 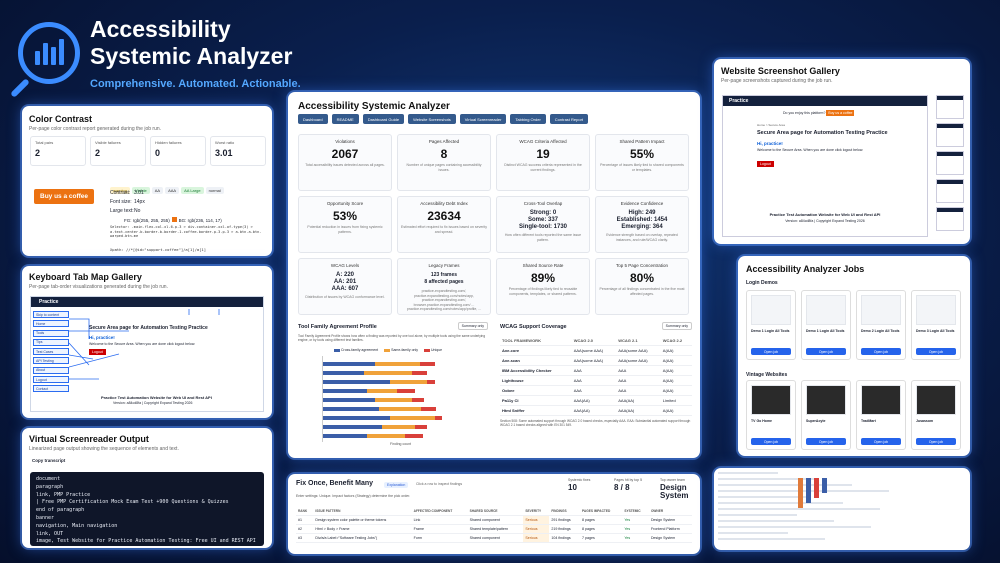 What do you see at coordinates (826, 415) in the screenshot?
I see `job-card: SuperAcyte Open job` at bounding box center [826, 415].